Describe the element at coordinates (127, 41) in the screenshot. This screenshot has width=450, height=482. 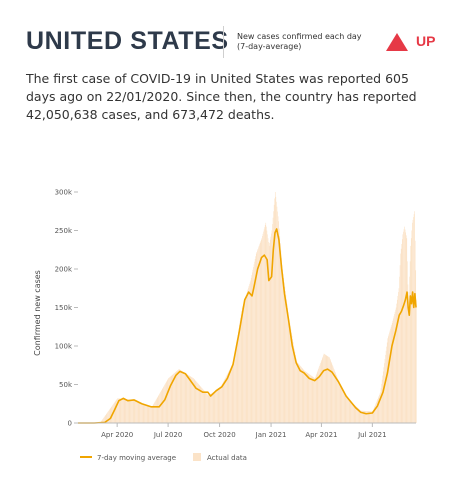
I see `country-title: UNITED STATES` at that location.